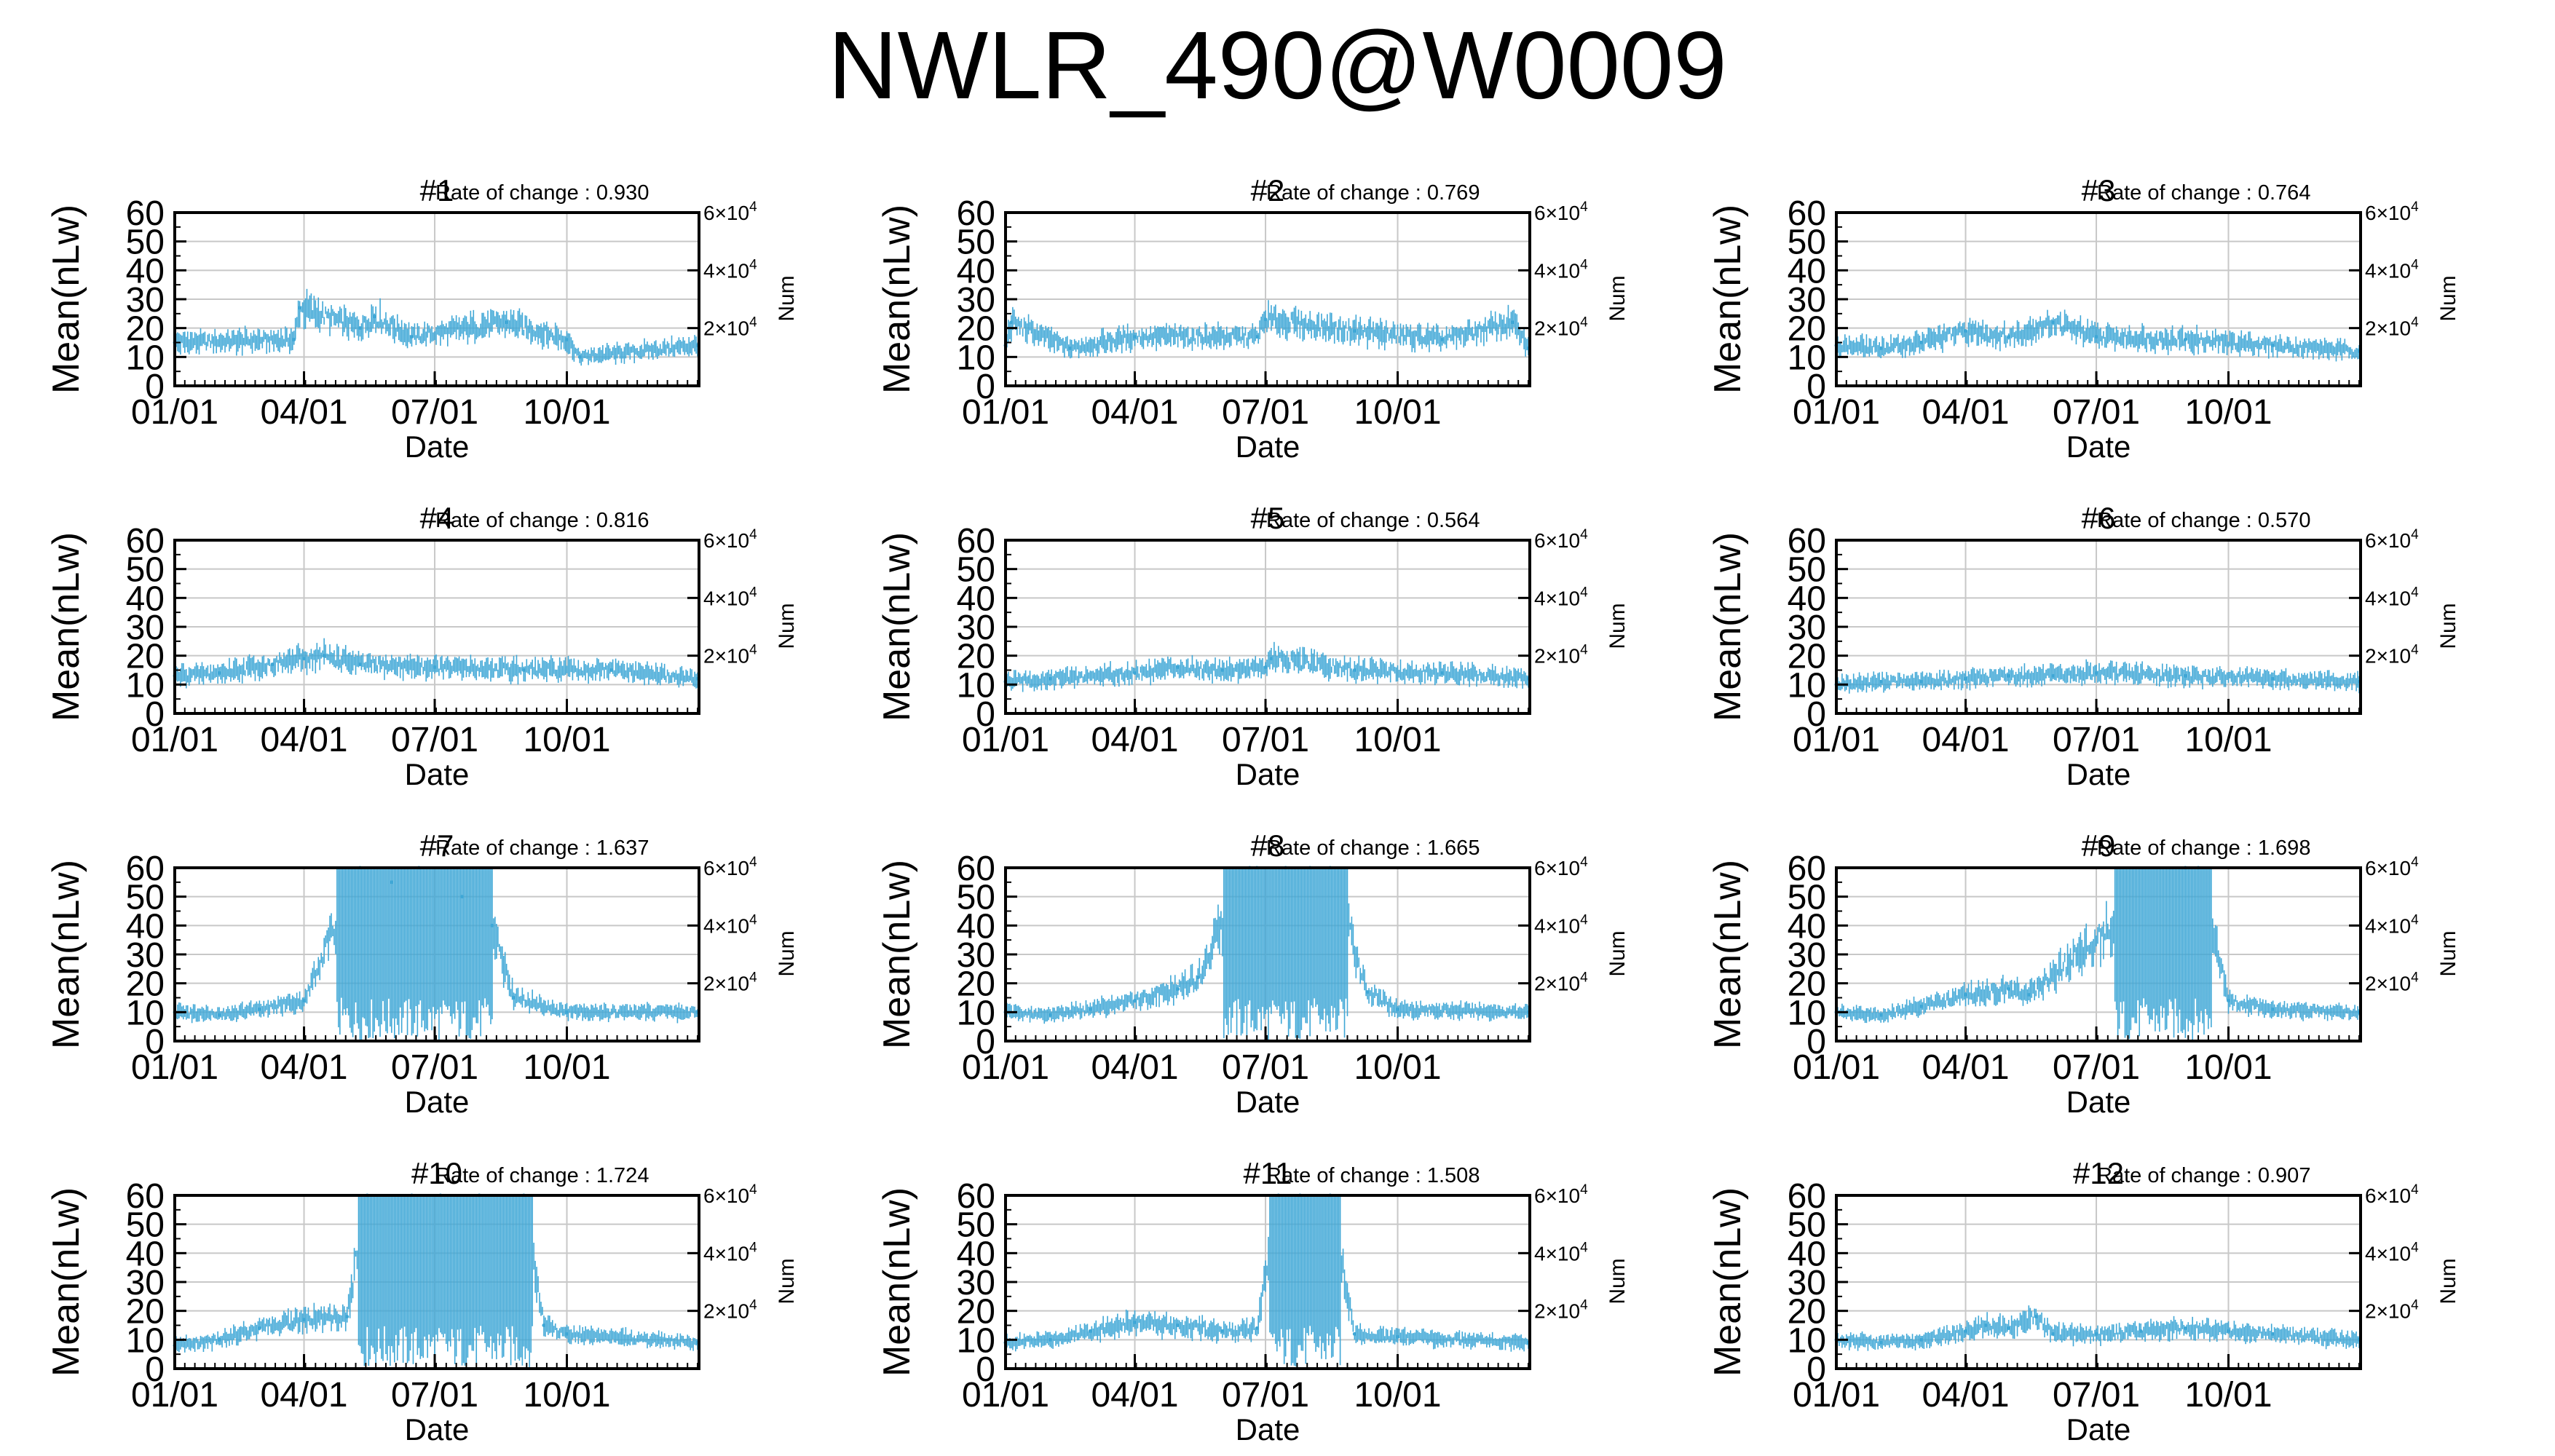 Image resolution: width=2555 pixels, height=1456 pixels. I want to click on rate-of-change-label: Rate of change : 0.769, so click(1373, 193).